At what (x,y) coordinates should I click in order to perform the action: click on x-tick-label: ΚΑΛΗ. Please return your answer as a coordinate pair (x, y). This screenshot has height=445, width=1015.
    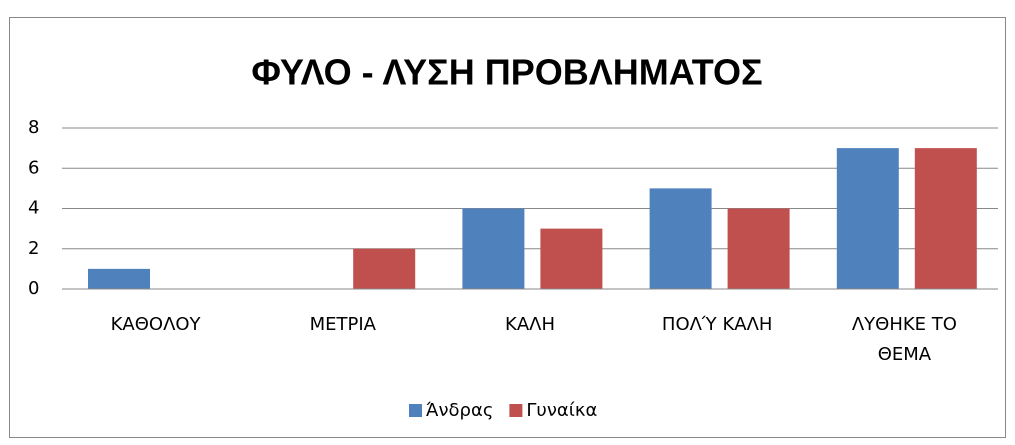
    Looking at the image, I should click on (530, 324).